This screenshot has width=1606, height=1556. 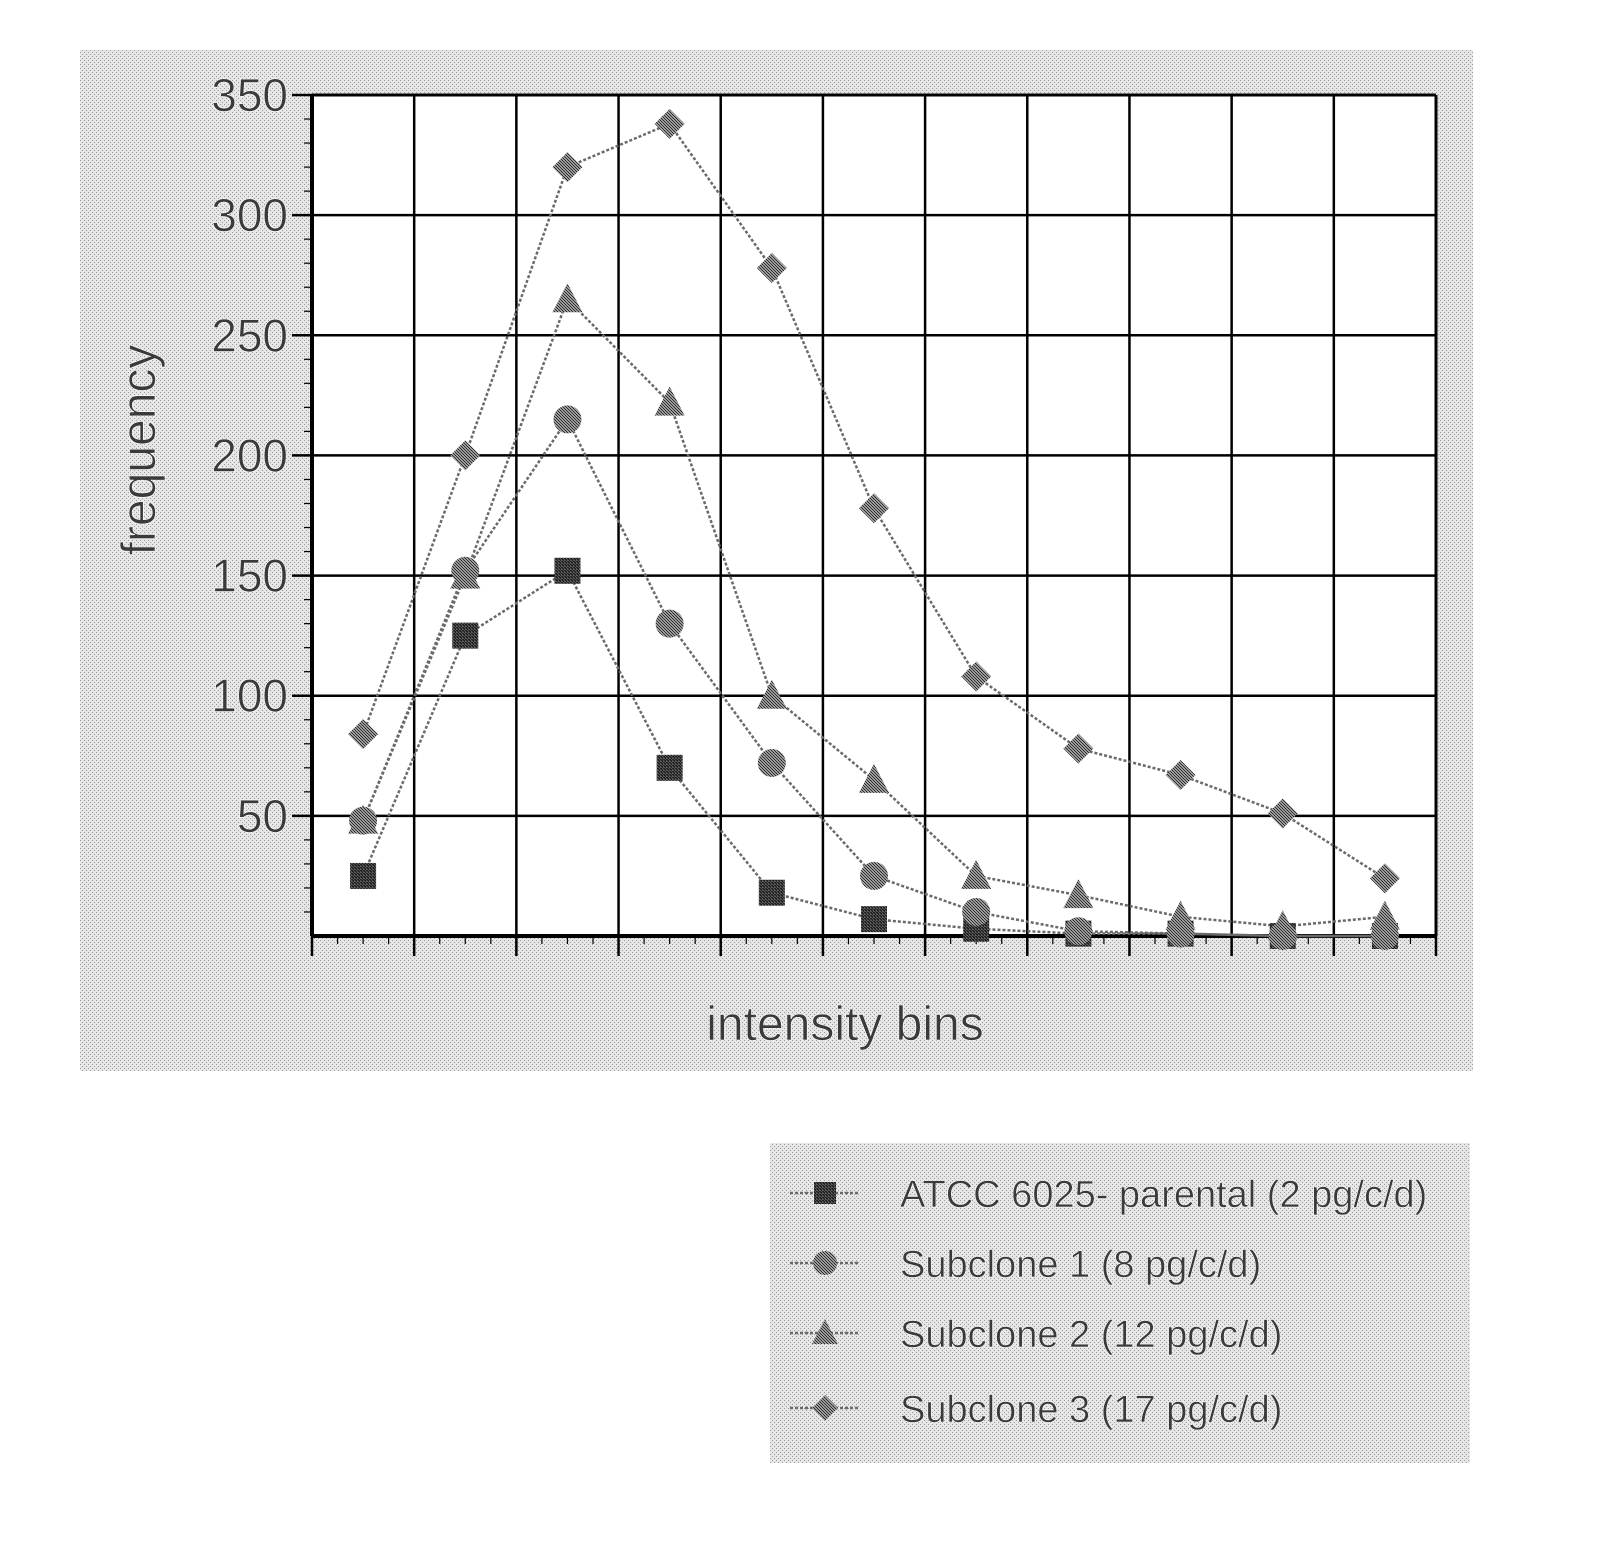 What do you see at coordinates (249, 696) in the screenshot?
I see `y-tick-label: 100` at bounding box center [249, 696].